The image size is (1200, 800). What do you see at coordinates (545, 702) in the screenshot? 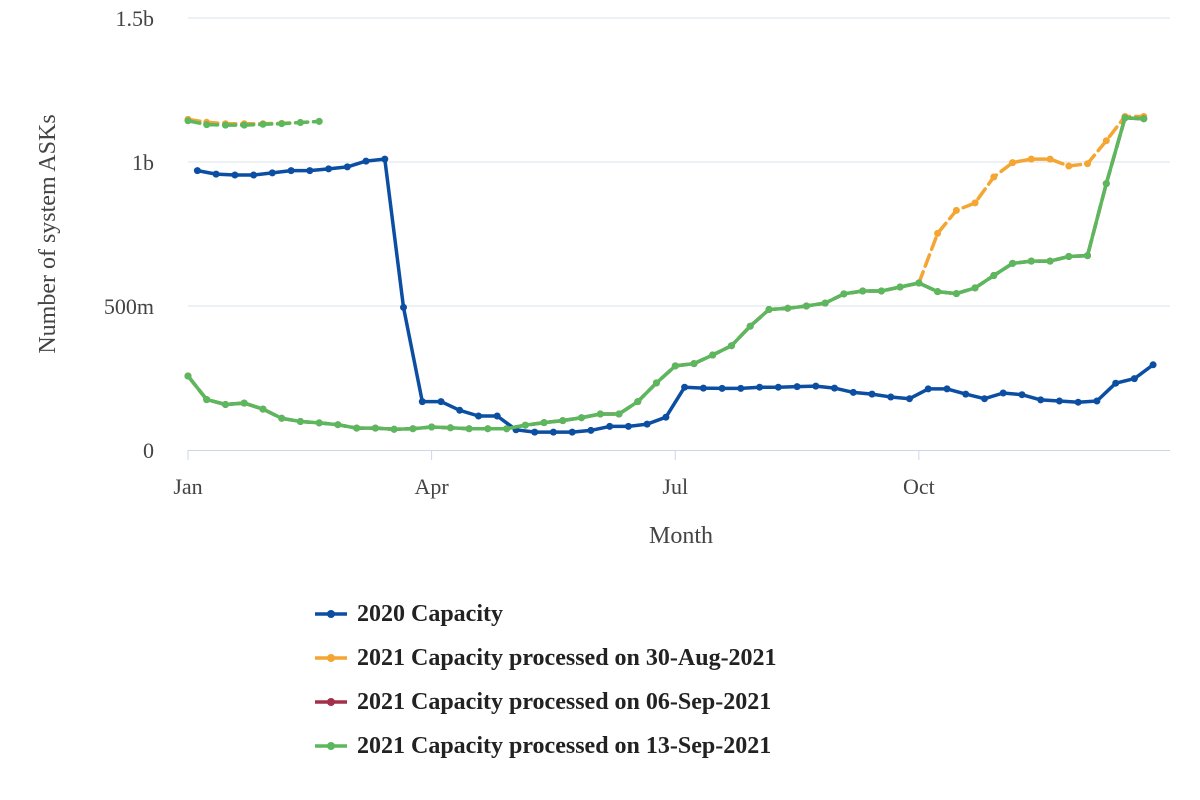
I see `legend-item: 2021 Capacity processed on 06-Sep-2021` at bounding box center [545, 702].